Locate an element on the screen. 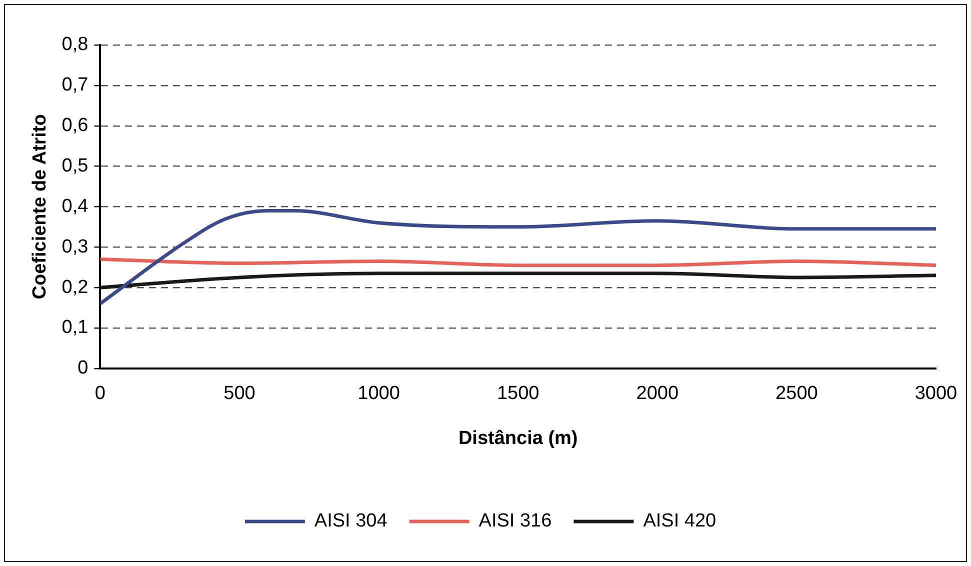 The width and height of the screenshot is (971, 566). x-tick-label: 500 is located at coordinates (240, 393).